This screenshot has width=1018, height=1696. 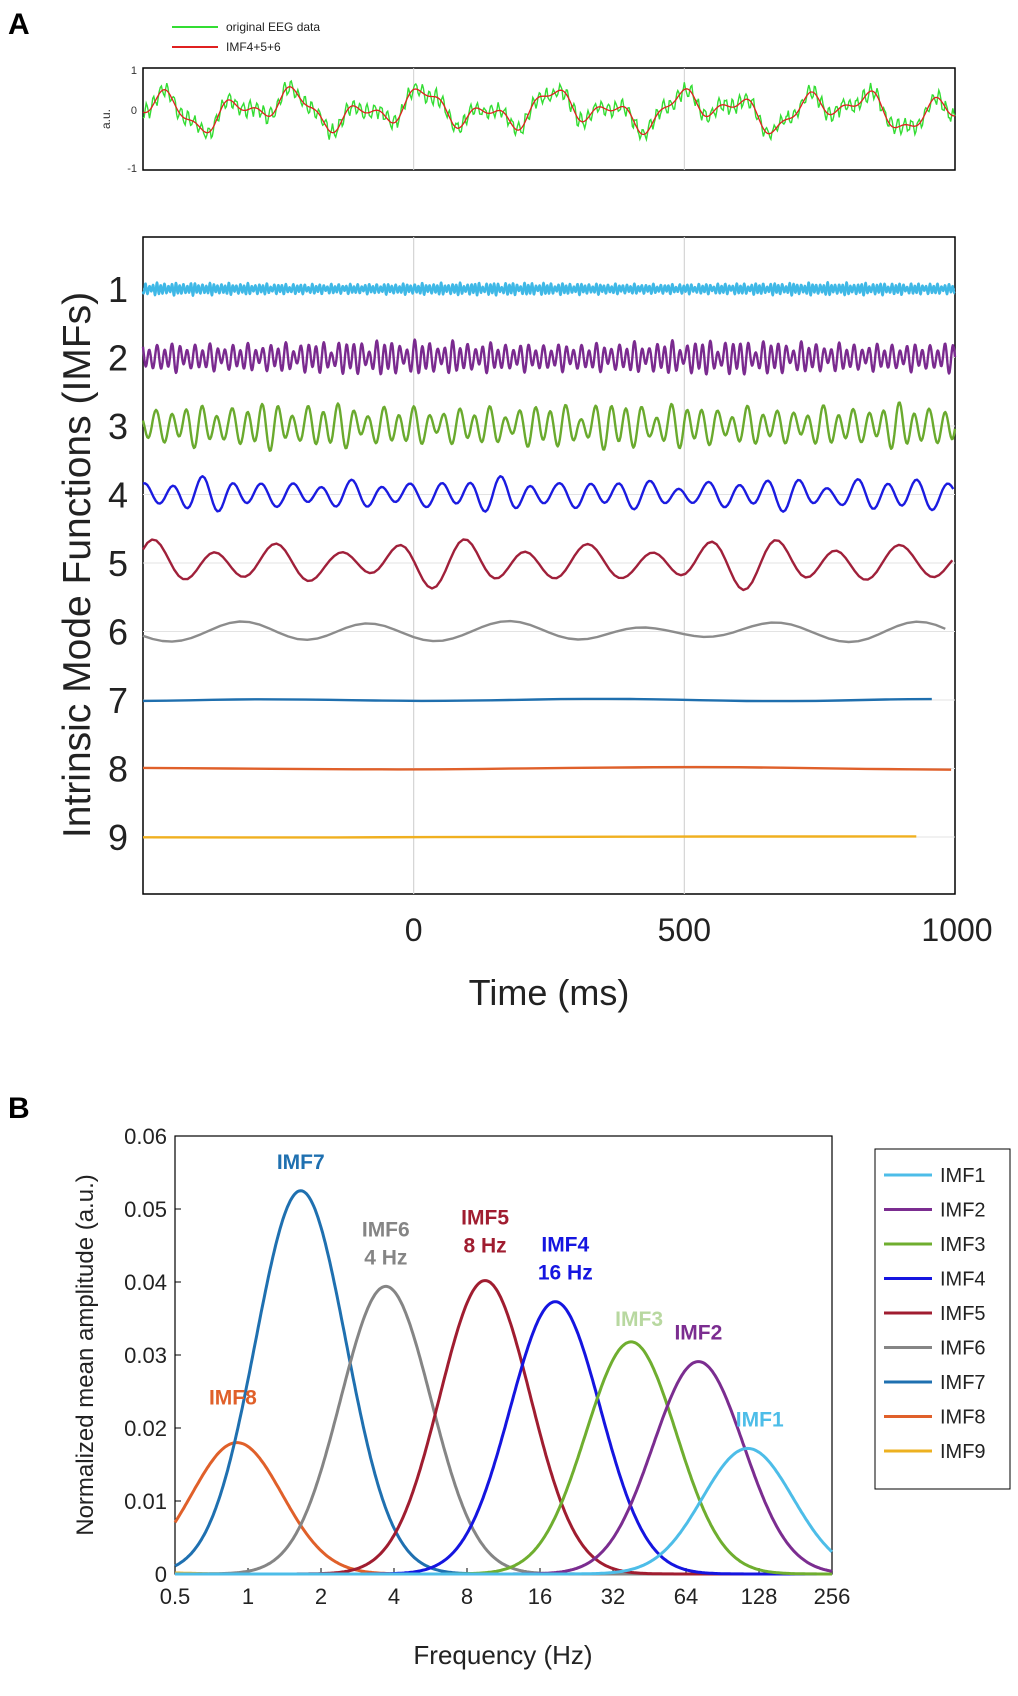 I want to click on spectrum-y-axis-label: Normalized mean amplitude (a.u.), so click(x=85, y=1355).